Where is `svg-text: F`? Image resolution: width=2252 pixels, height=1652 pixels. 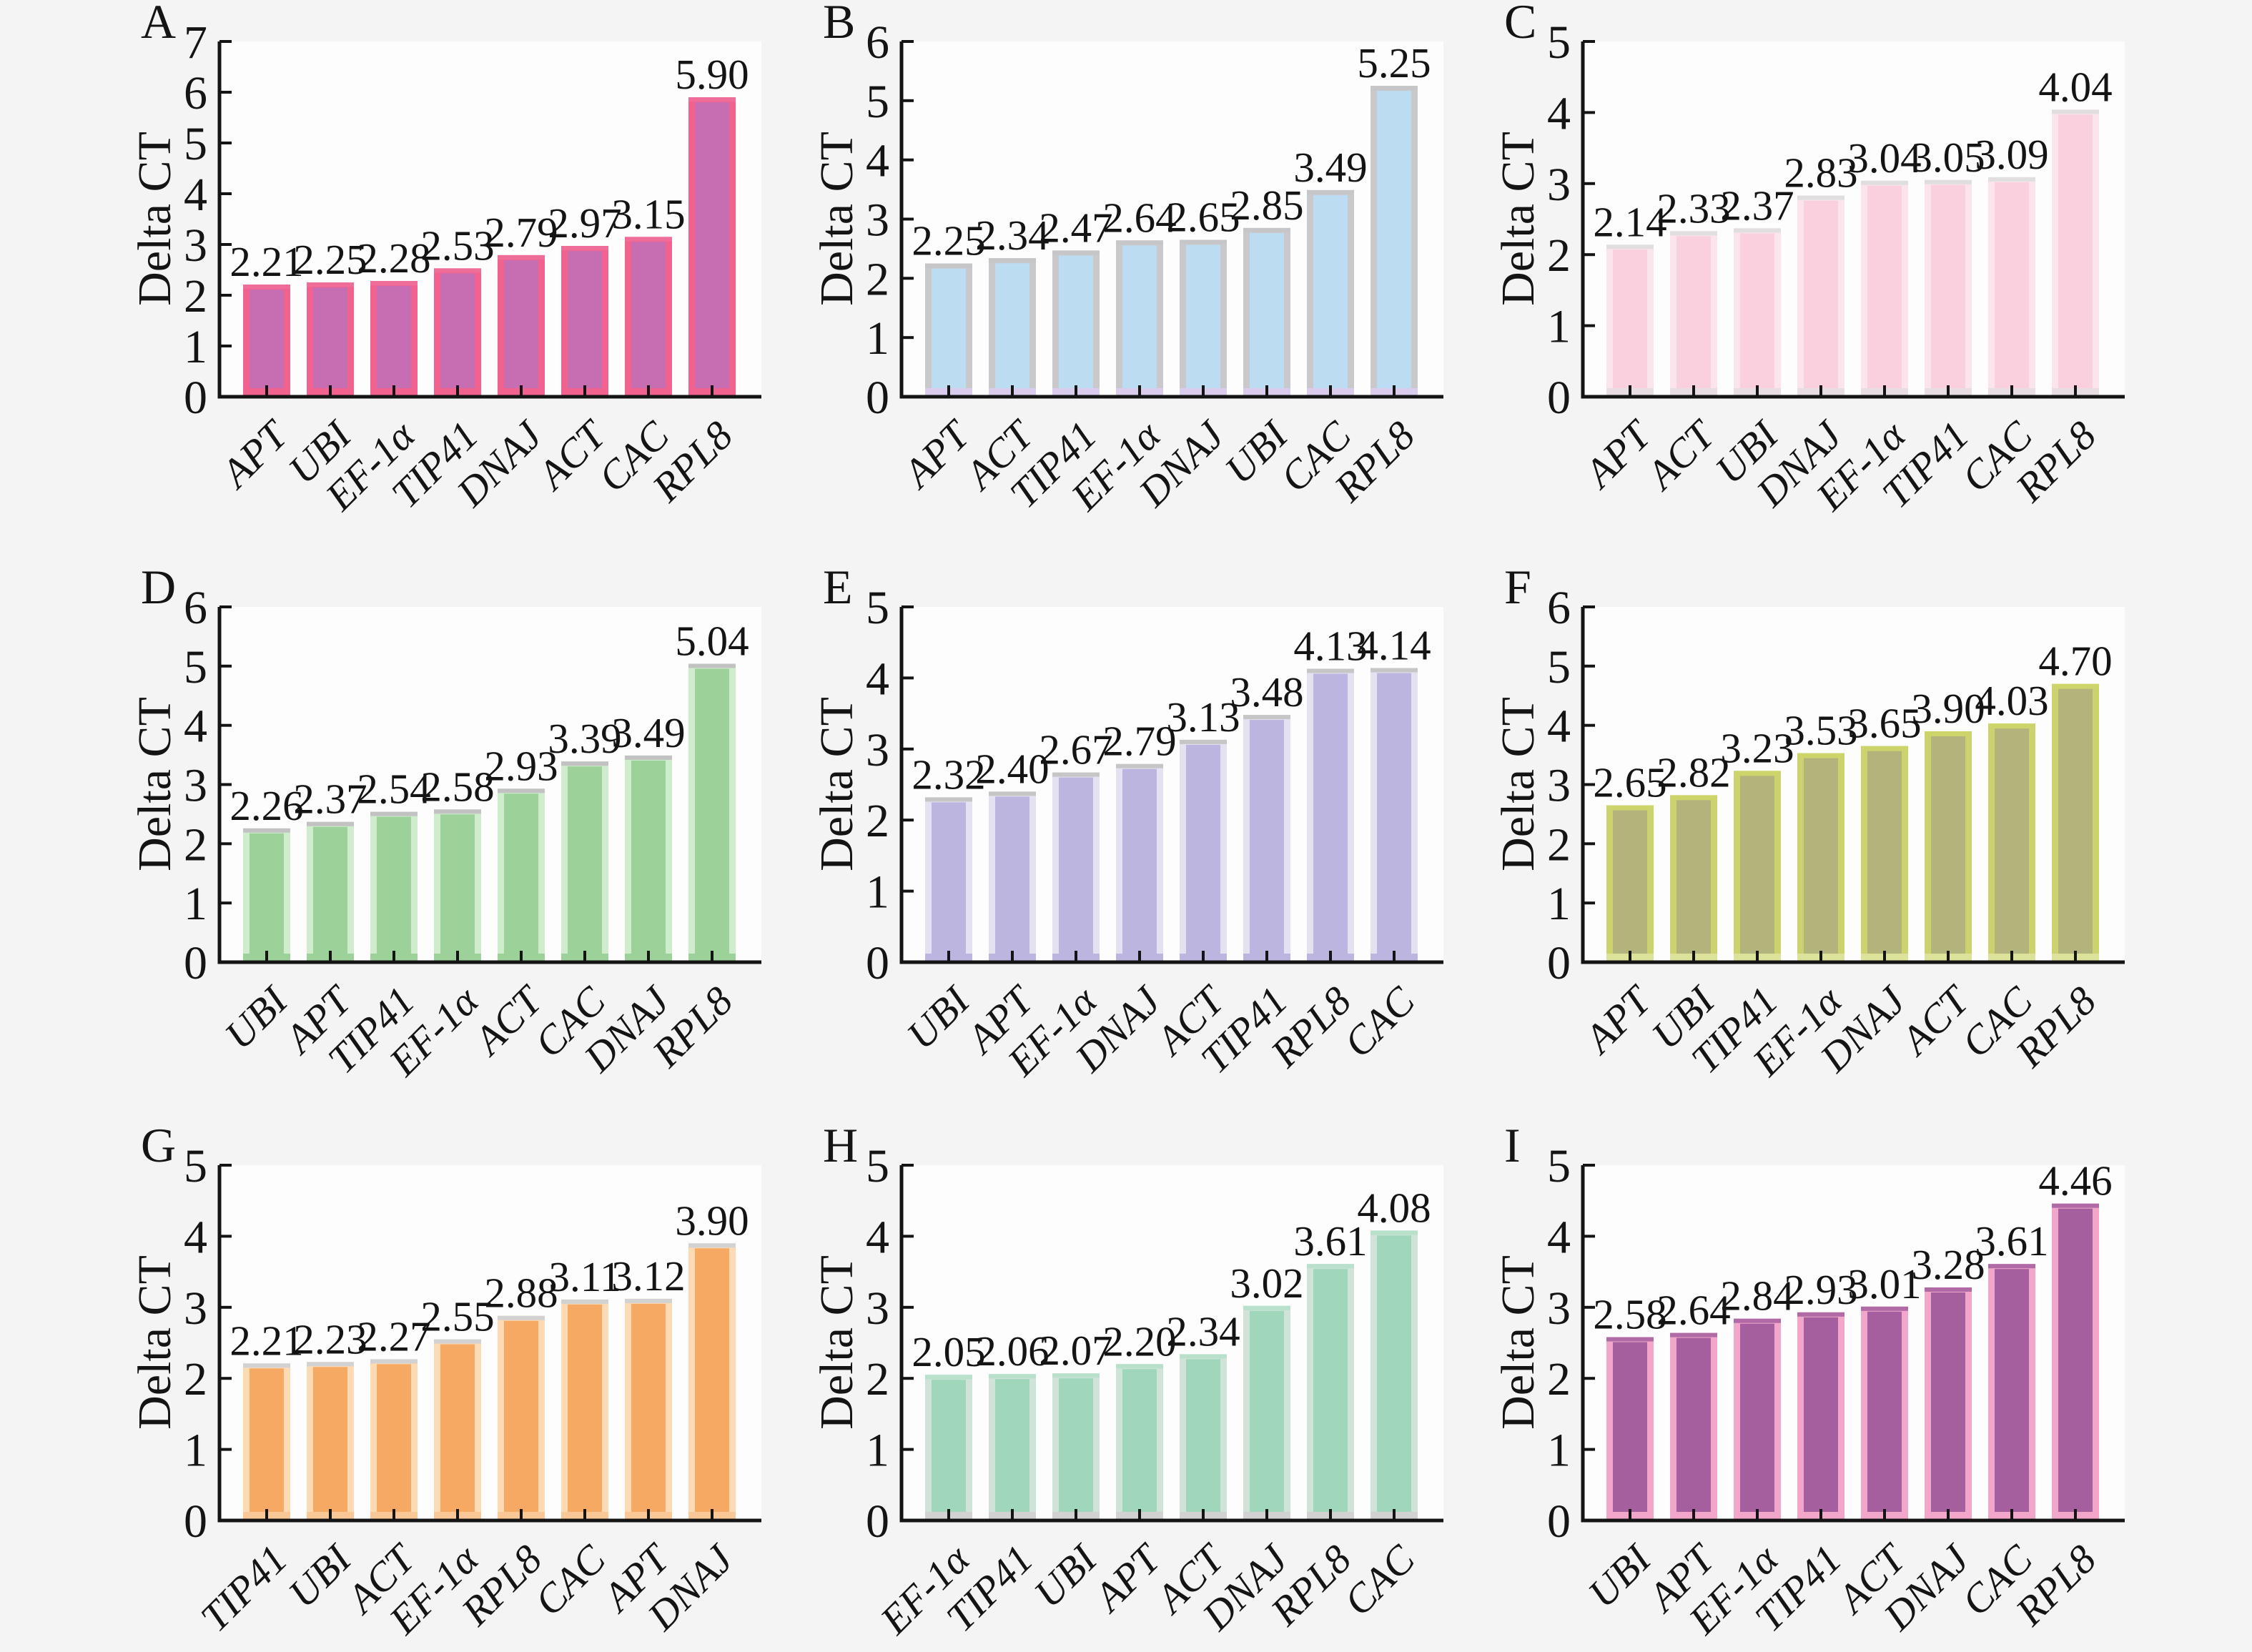 svg-text: F is located at coordinates (1517, 587).